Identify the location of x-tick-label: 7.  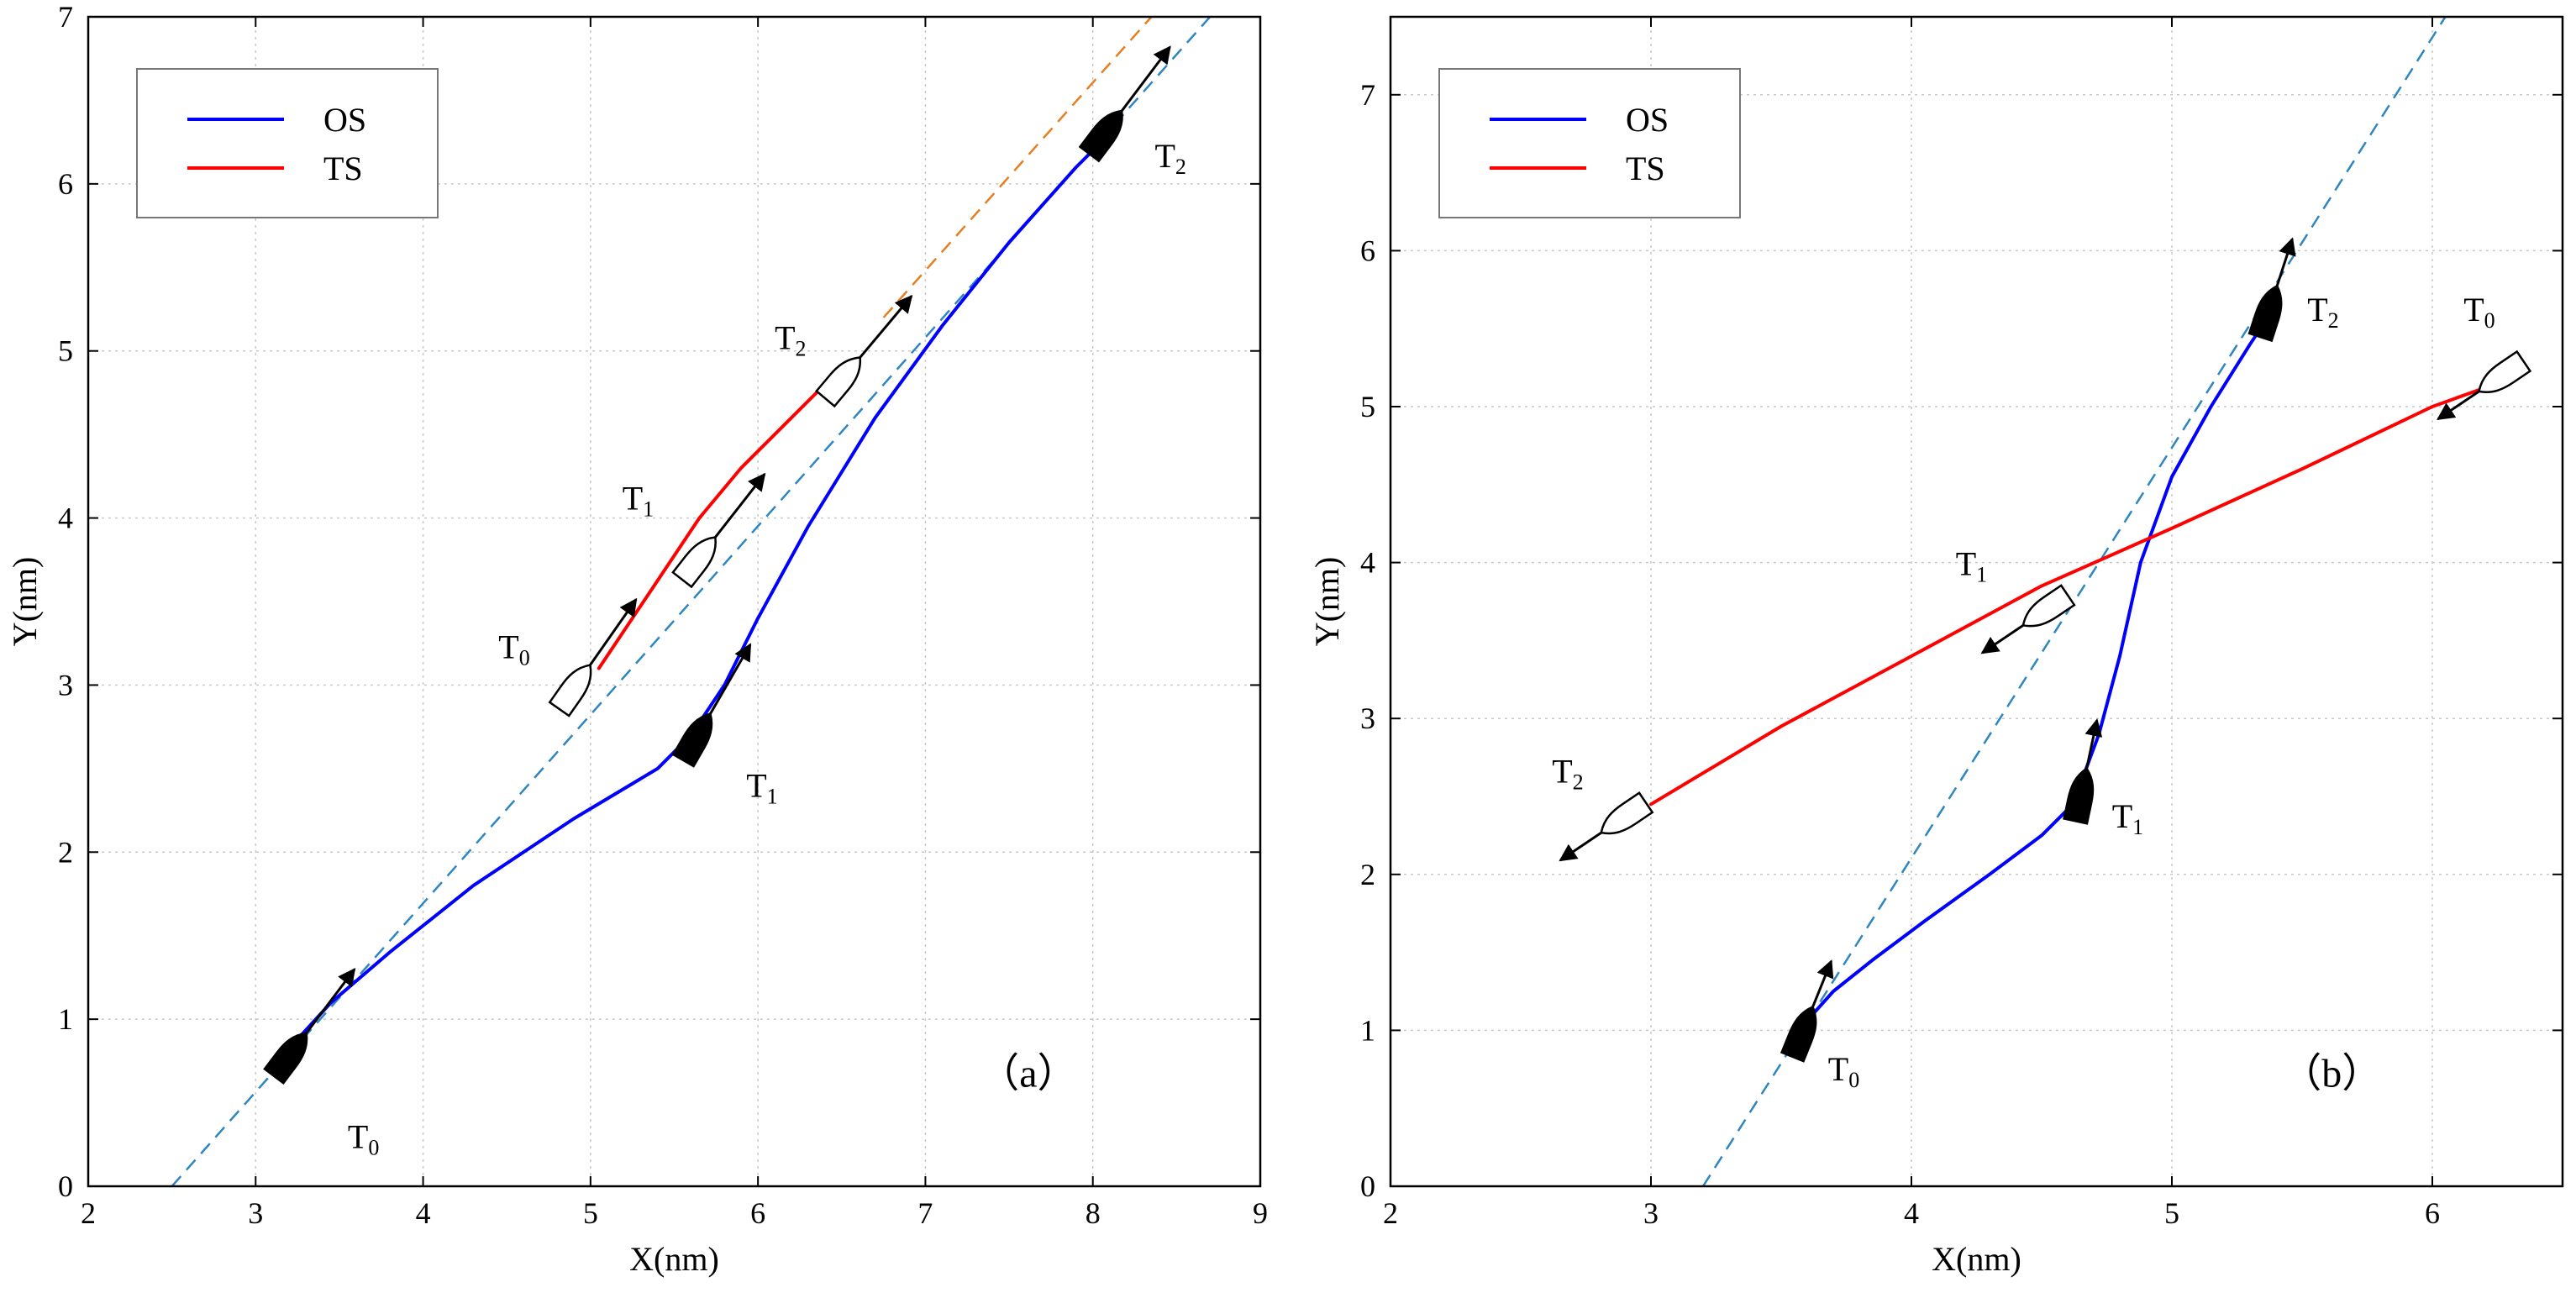
(925, 1213).